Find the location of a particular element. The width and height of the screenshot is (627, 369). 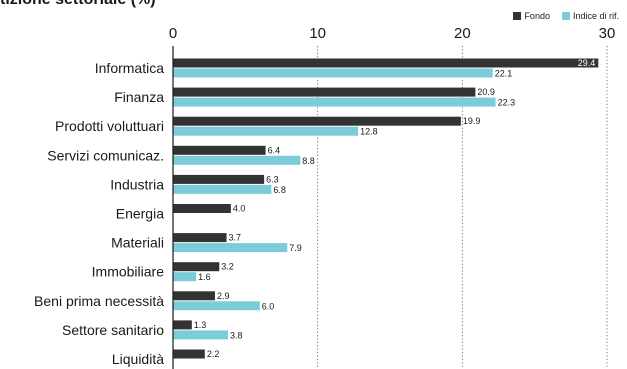

legend-swatch-fondo is located at coordinates (517, 16).